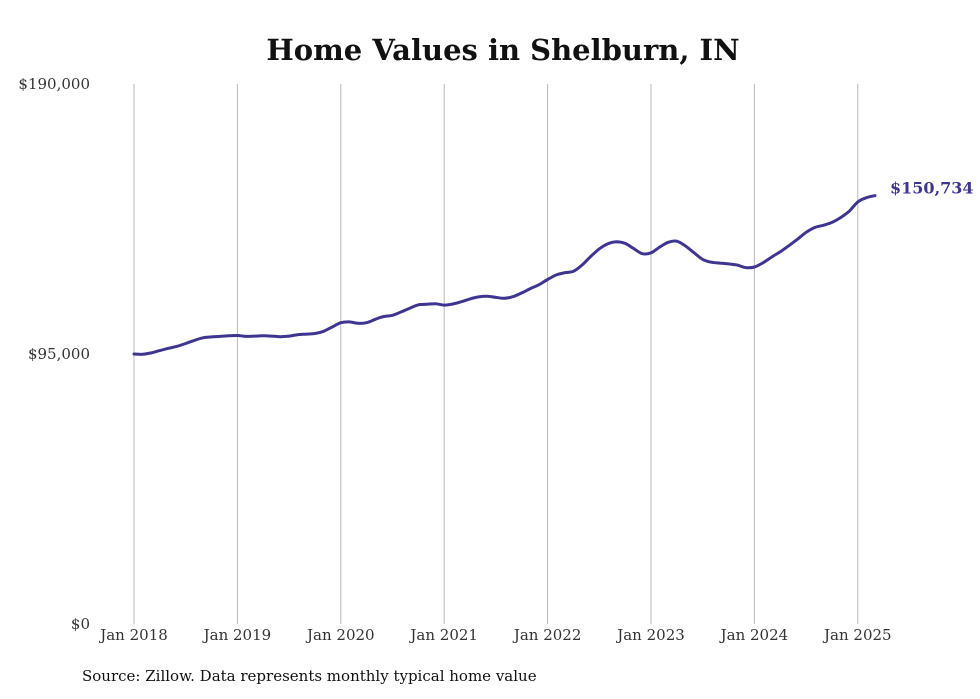  What do you see at coordinates (754, 635) in the screenshot?
I see `x-tick-label: Jan 2024` at bounding box center [754, 635].